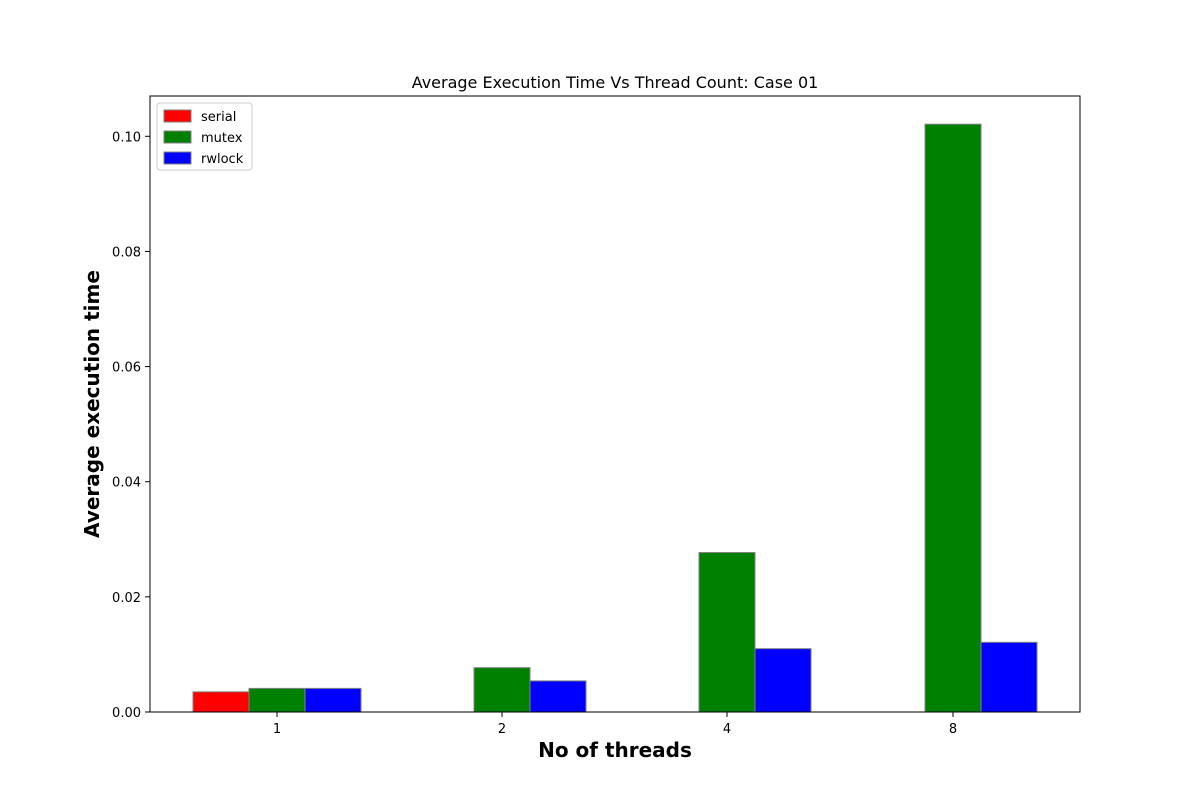 This screenshot has width=1200, height=800. I want to click on x-axis-ticks: 1 2 4 8, so click(615, 724).